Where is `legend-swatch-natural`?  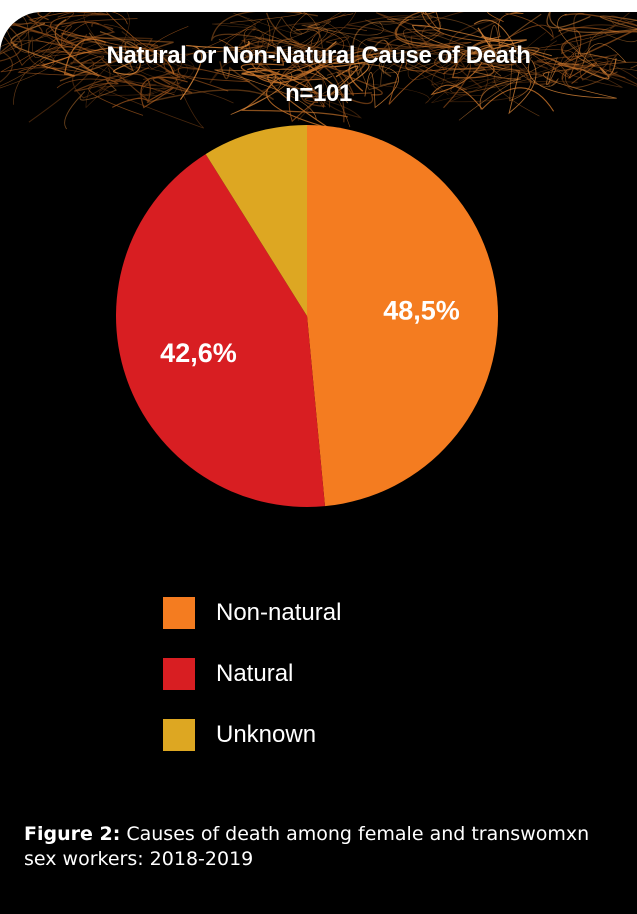 legend-swatch-natural is located at coordinates (179, 674).